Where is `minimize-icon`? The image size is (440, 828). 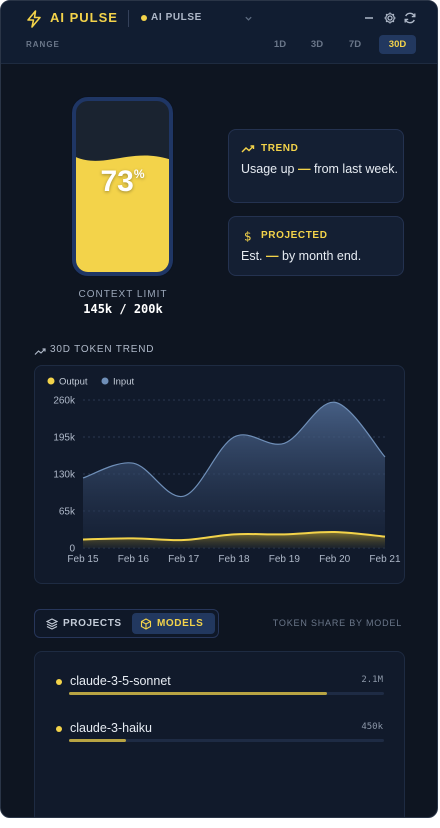 minimize-icon is located at coordinates (369, 18).